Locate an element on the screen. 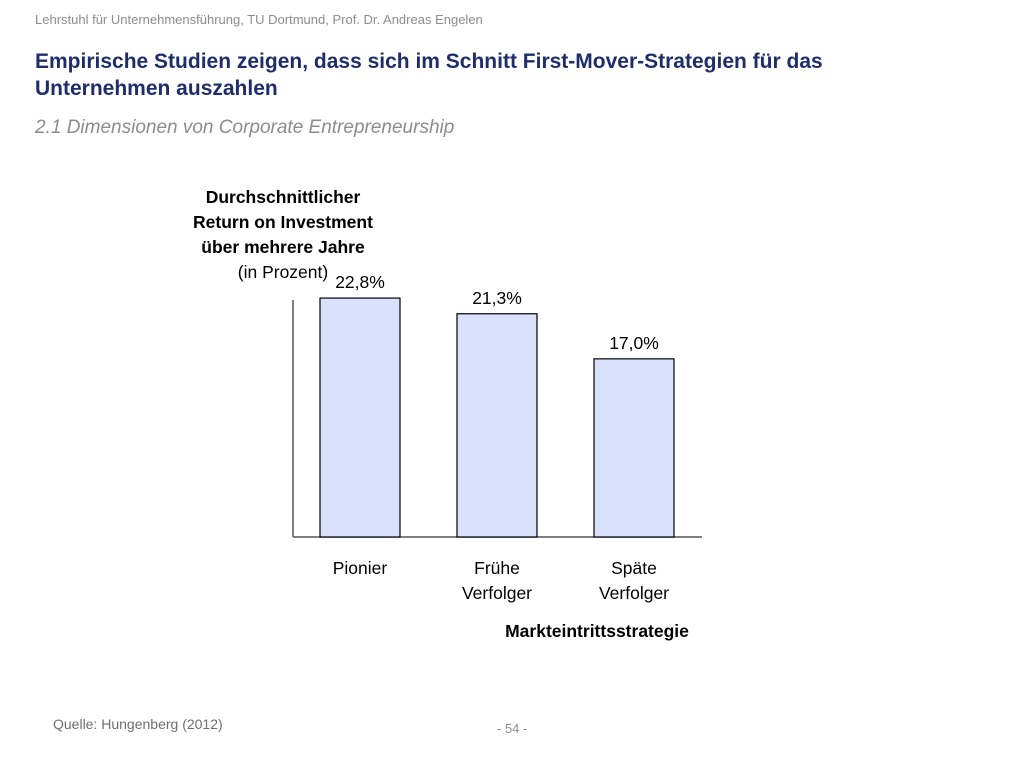  chart-title-line-1: Durchschnittlicher is located at coordinates (283, 197).